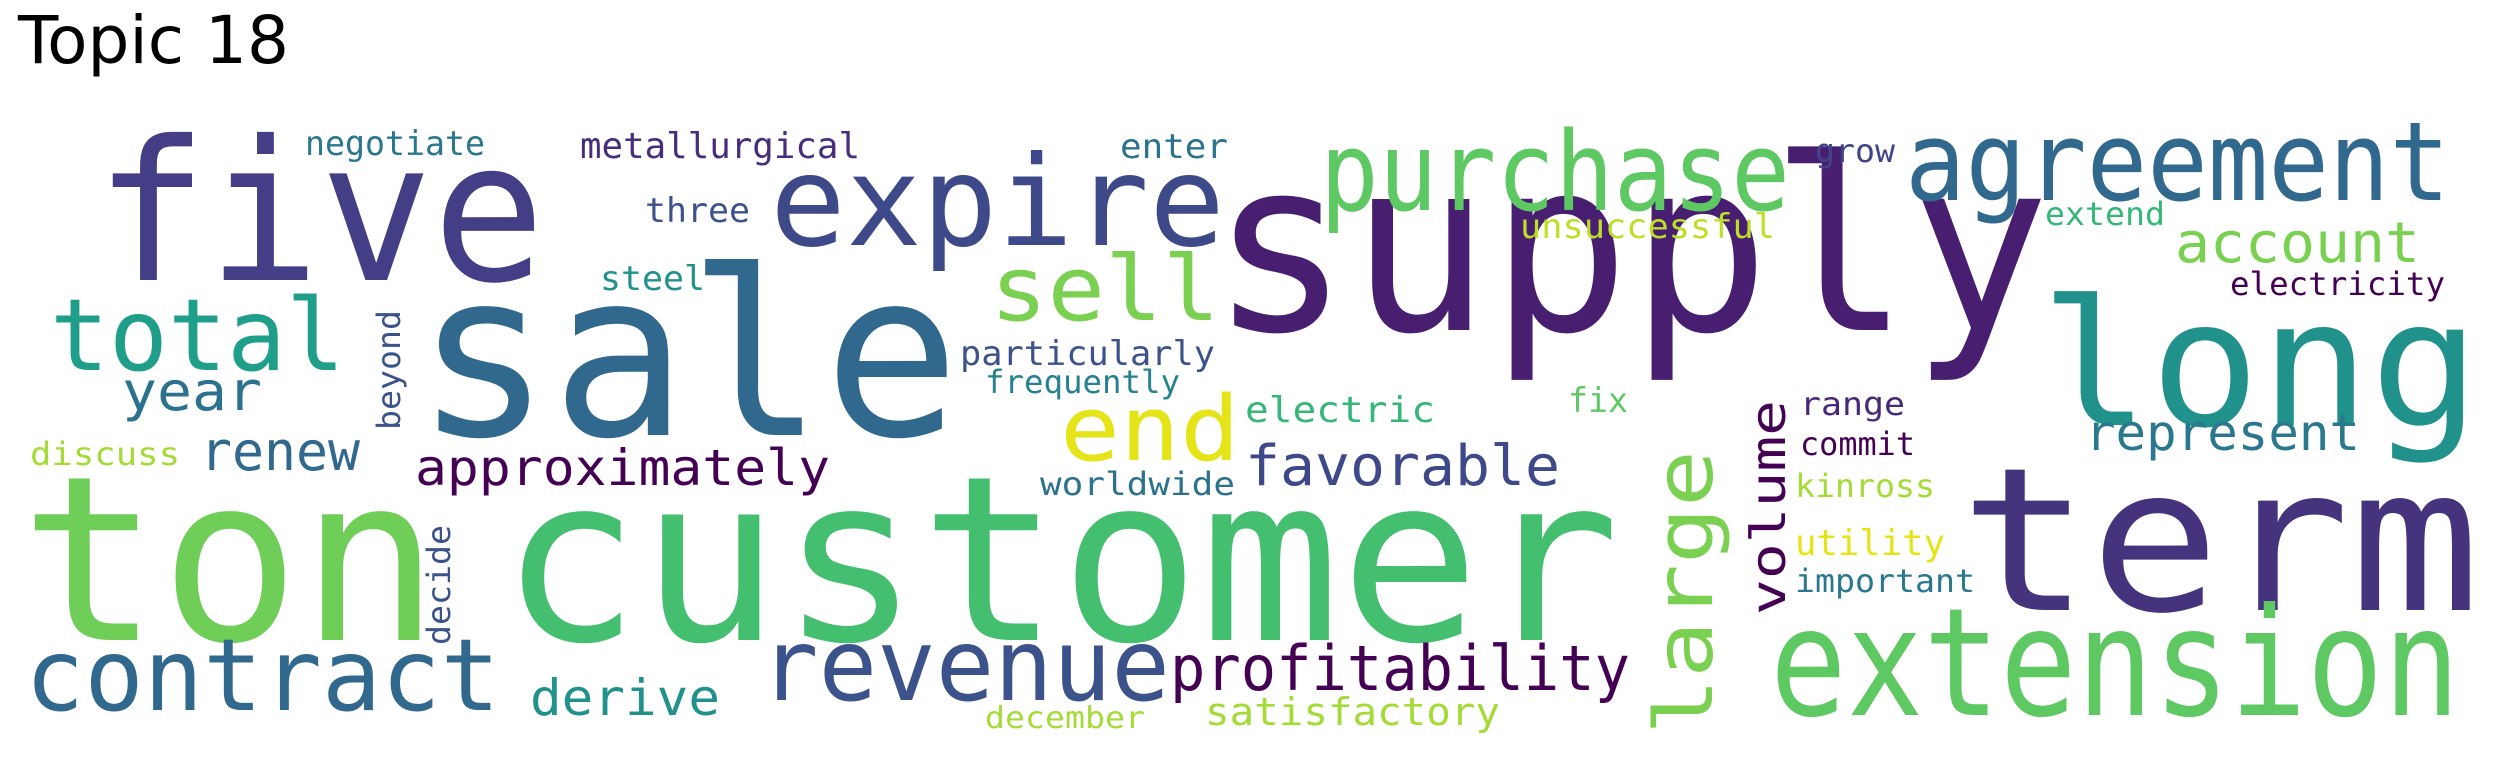 The height and width of the screenshot is (764, 2504). What do you see at coordinates (1105, 289) in the screenshot?
I see `word-sell: sell` at bounding box center [1105, 289].